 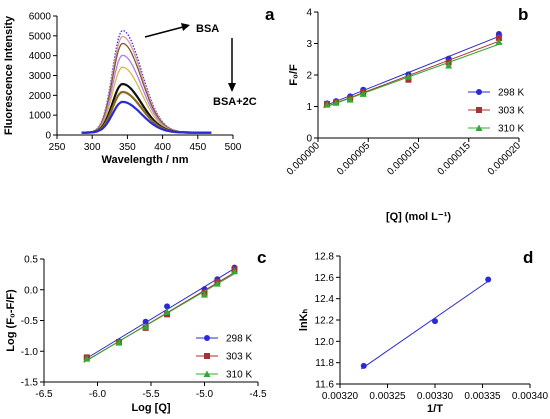 I want to click on x-tick-label: 500, so click(x=233, y=147).